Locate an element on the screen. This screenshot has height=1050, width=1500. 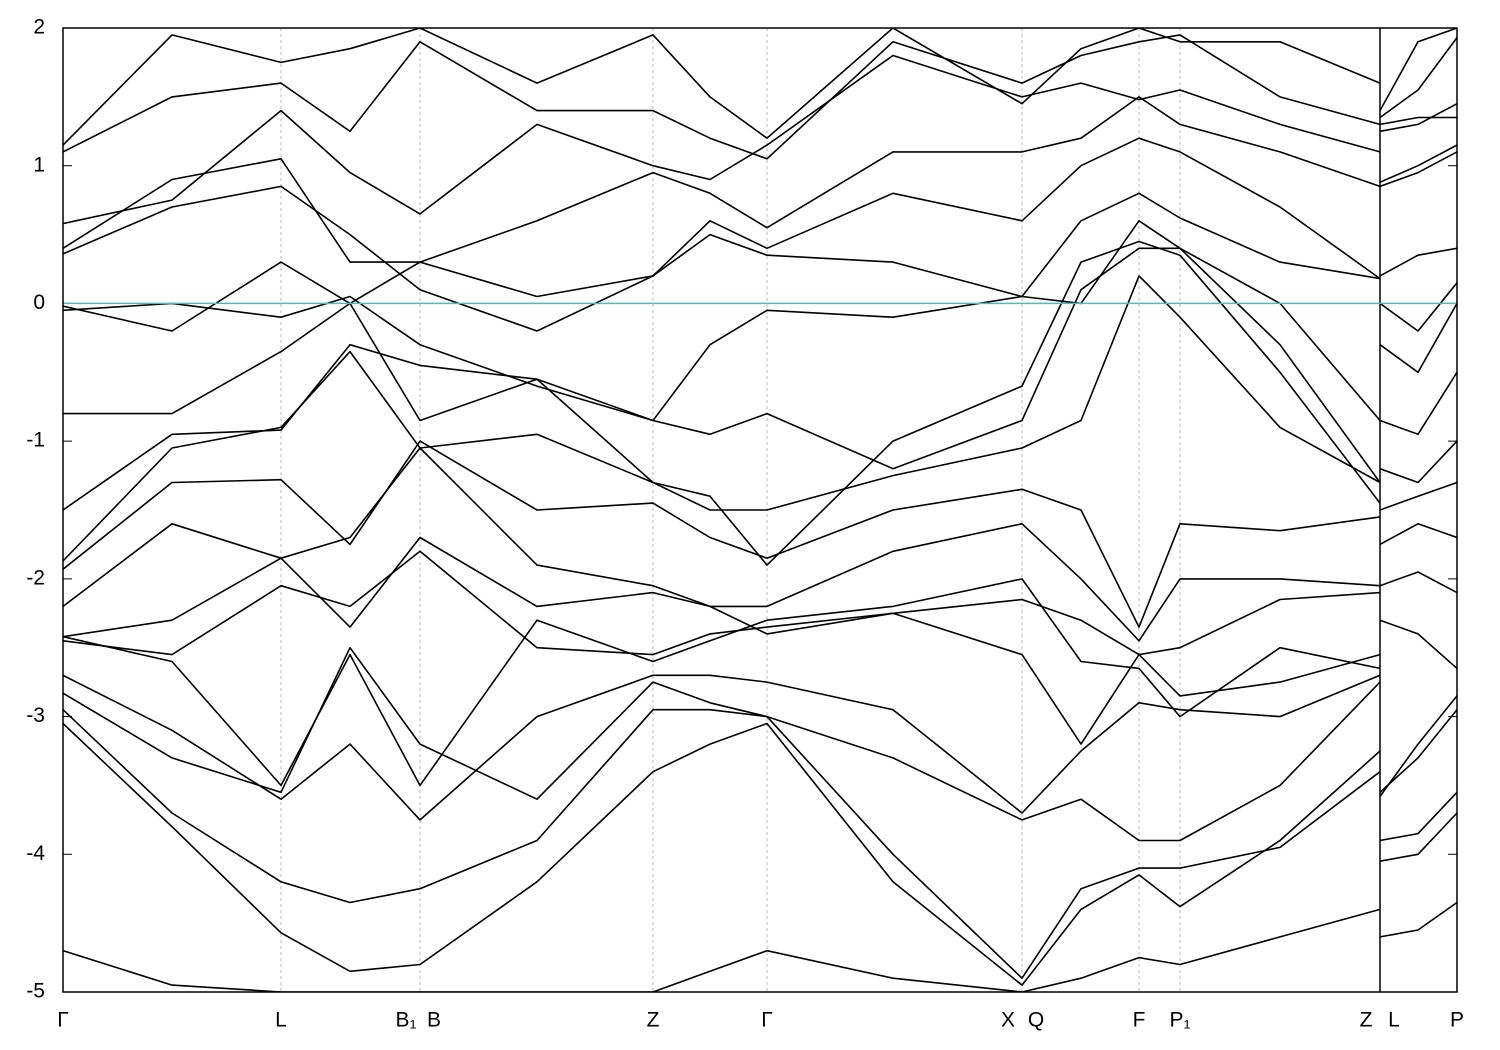
x-tick-label: Q is located at coordinates (1036, 1020).